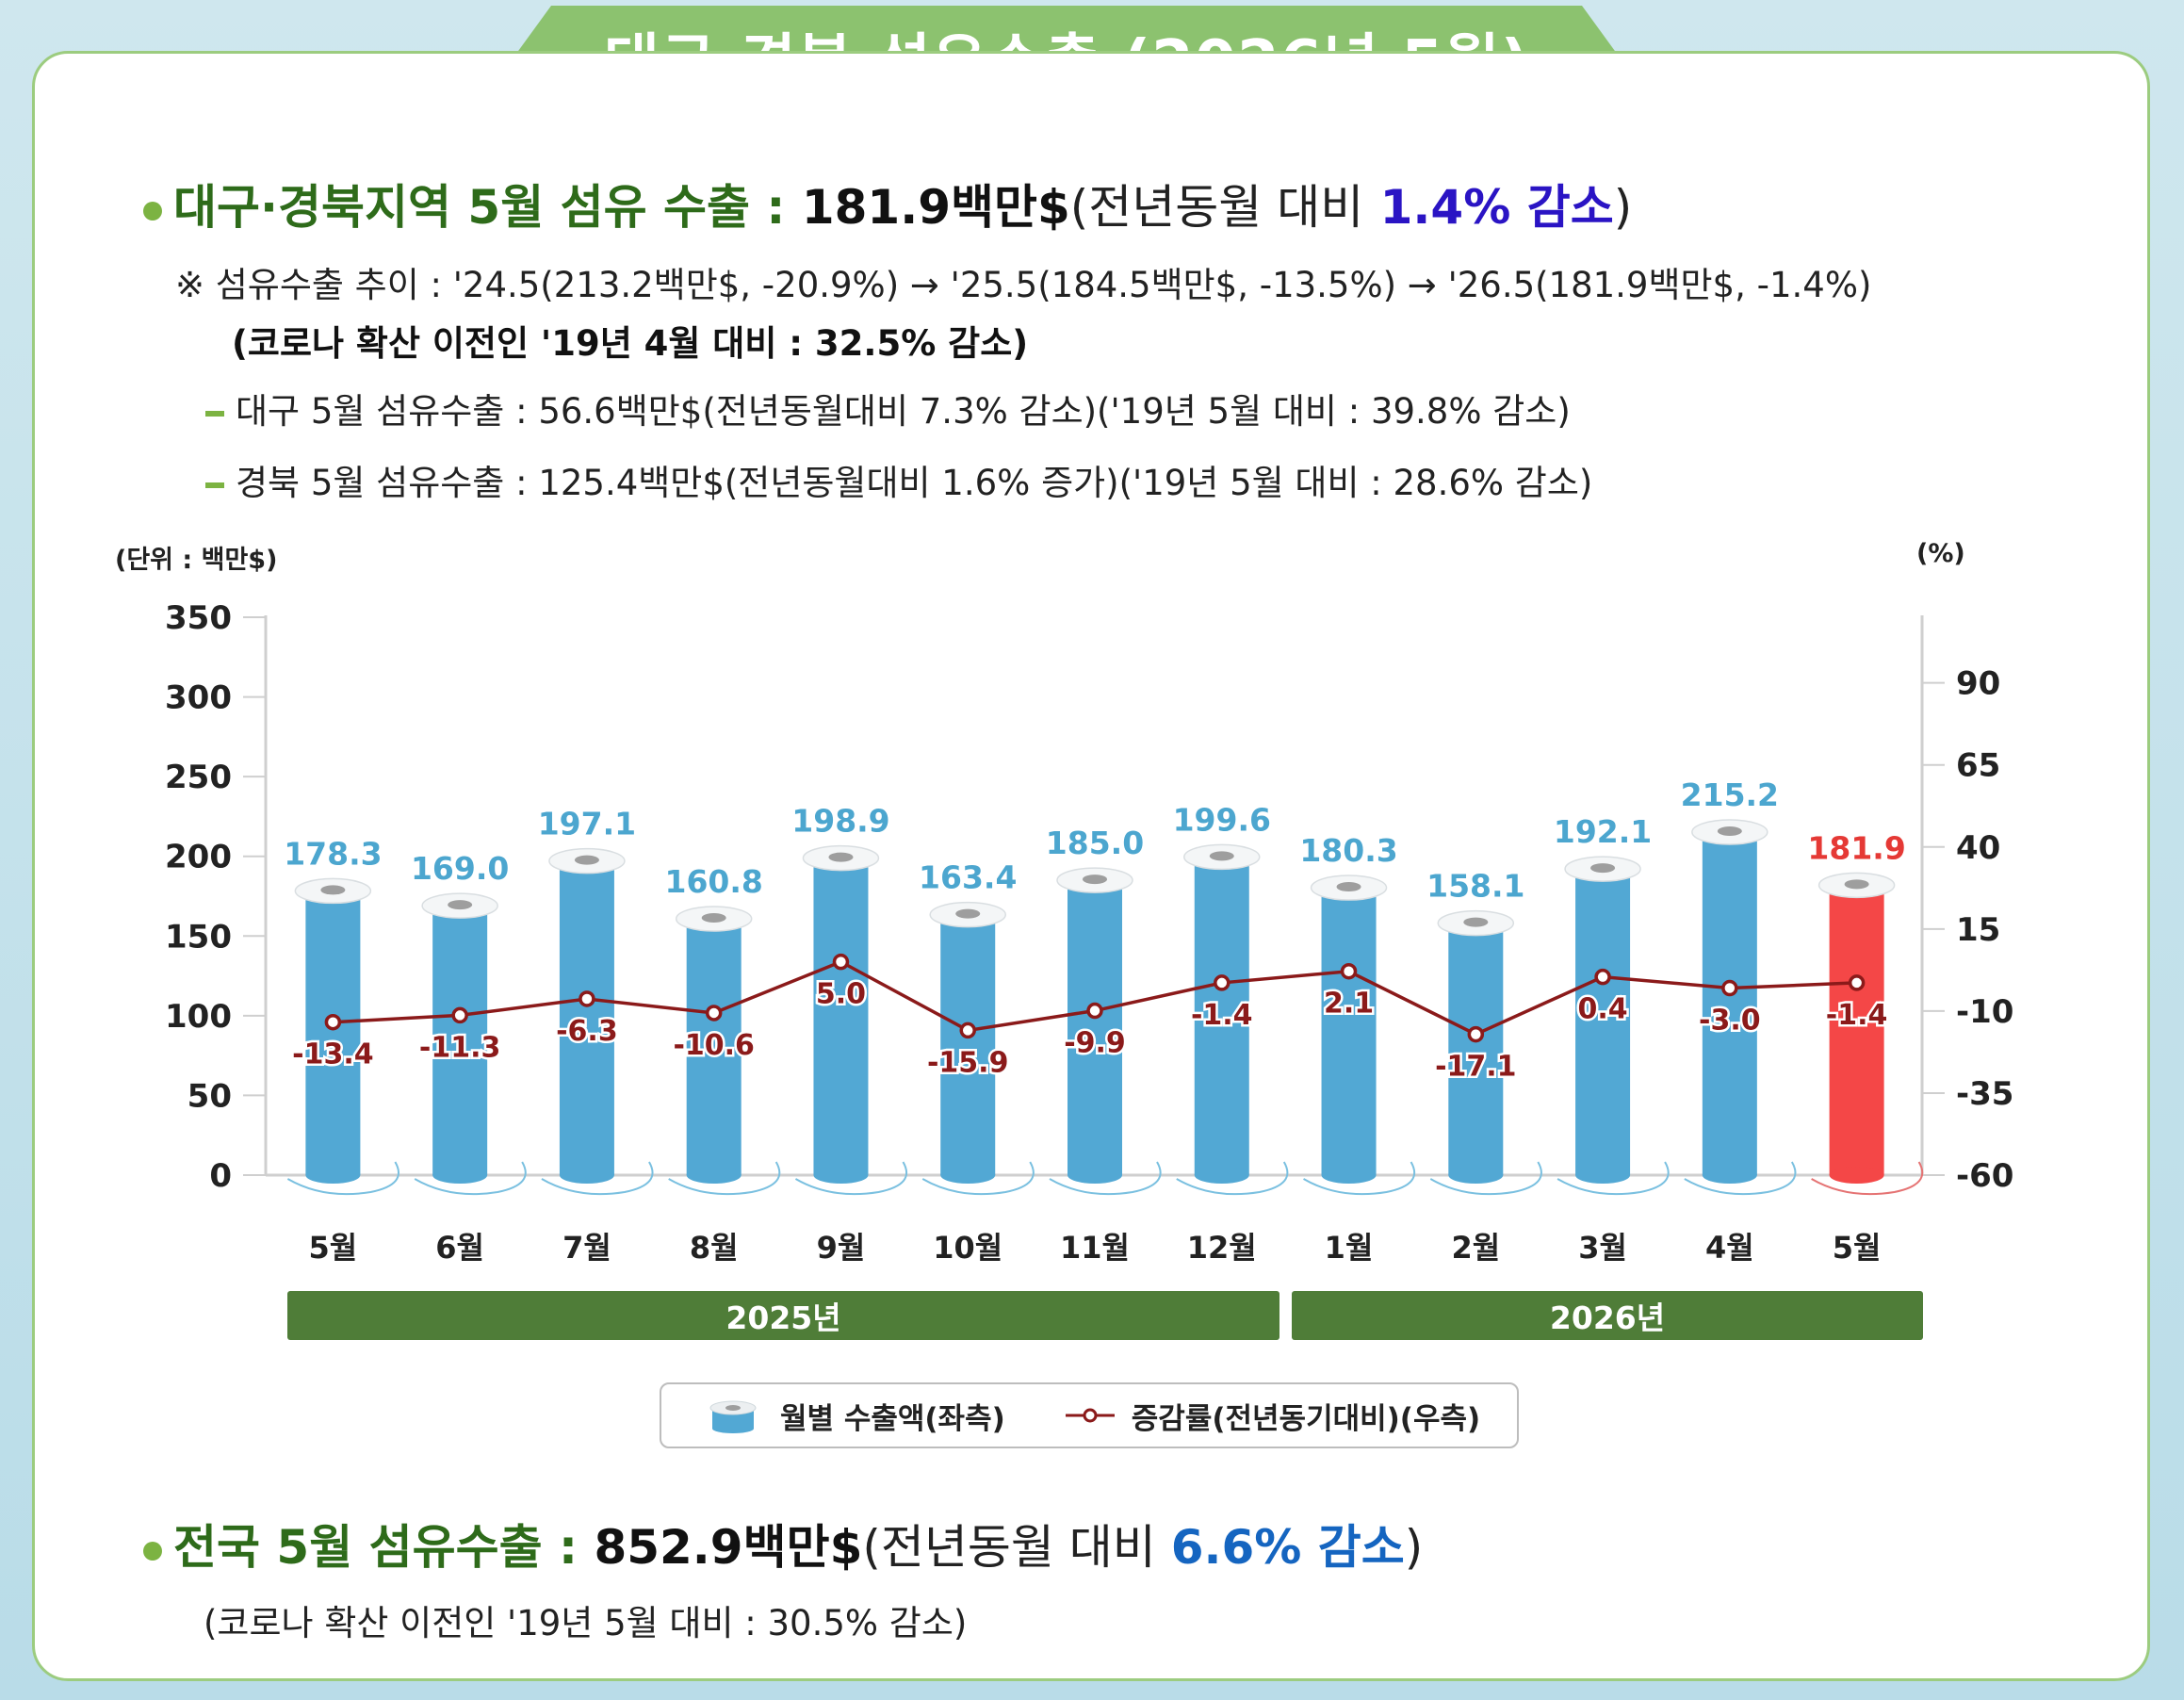 This screenshot has width=2184, height=1700. I want to click on growth-rate-label: 2.1, so click(1349, 1005).